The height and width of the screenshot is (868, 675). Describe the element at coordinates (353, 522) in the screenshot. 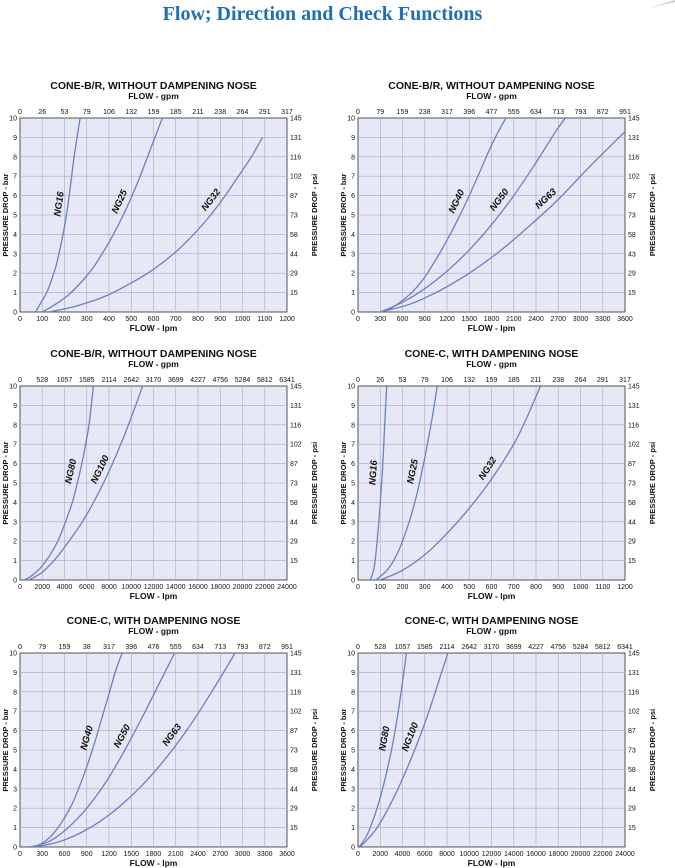

I see `y-tick-label: 3` at that location.